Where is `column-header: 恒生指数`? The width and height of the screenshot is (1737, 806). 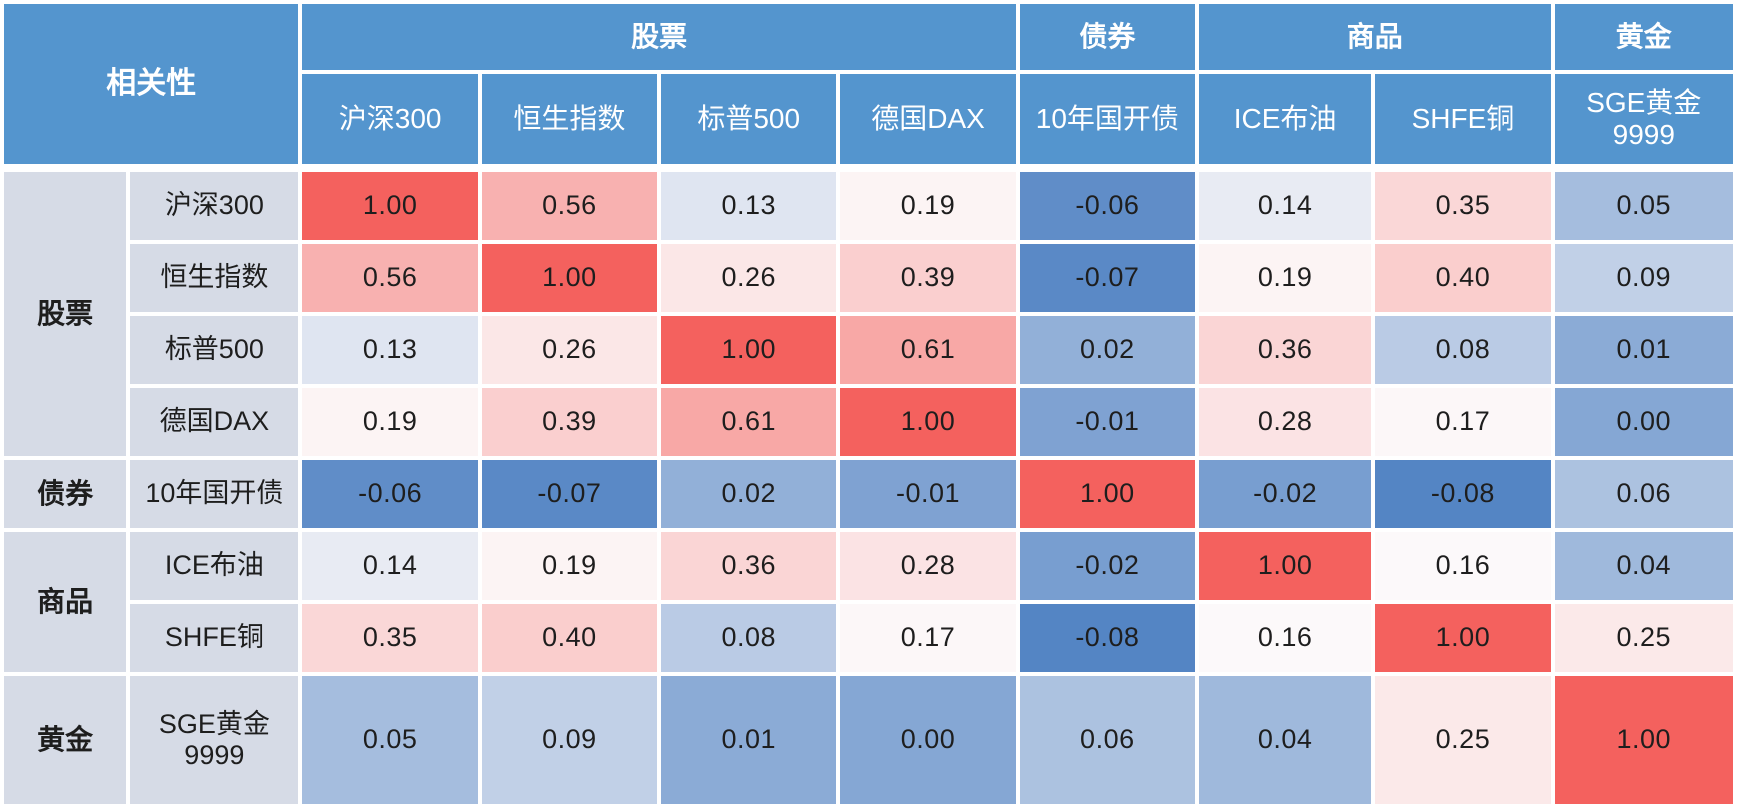 column-header: 恒生指数 is located at coordinates (569, 121).